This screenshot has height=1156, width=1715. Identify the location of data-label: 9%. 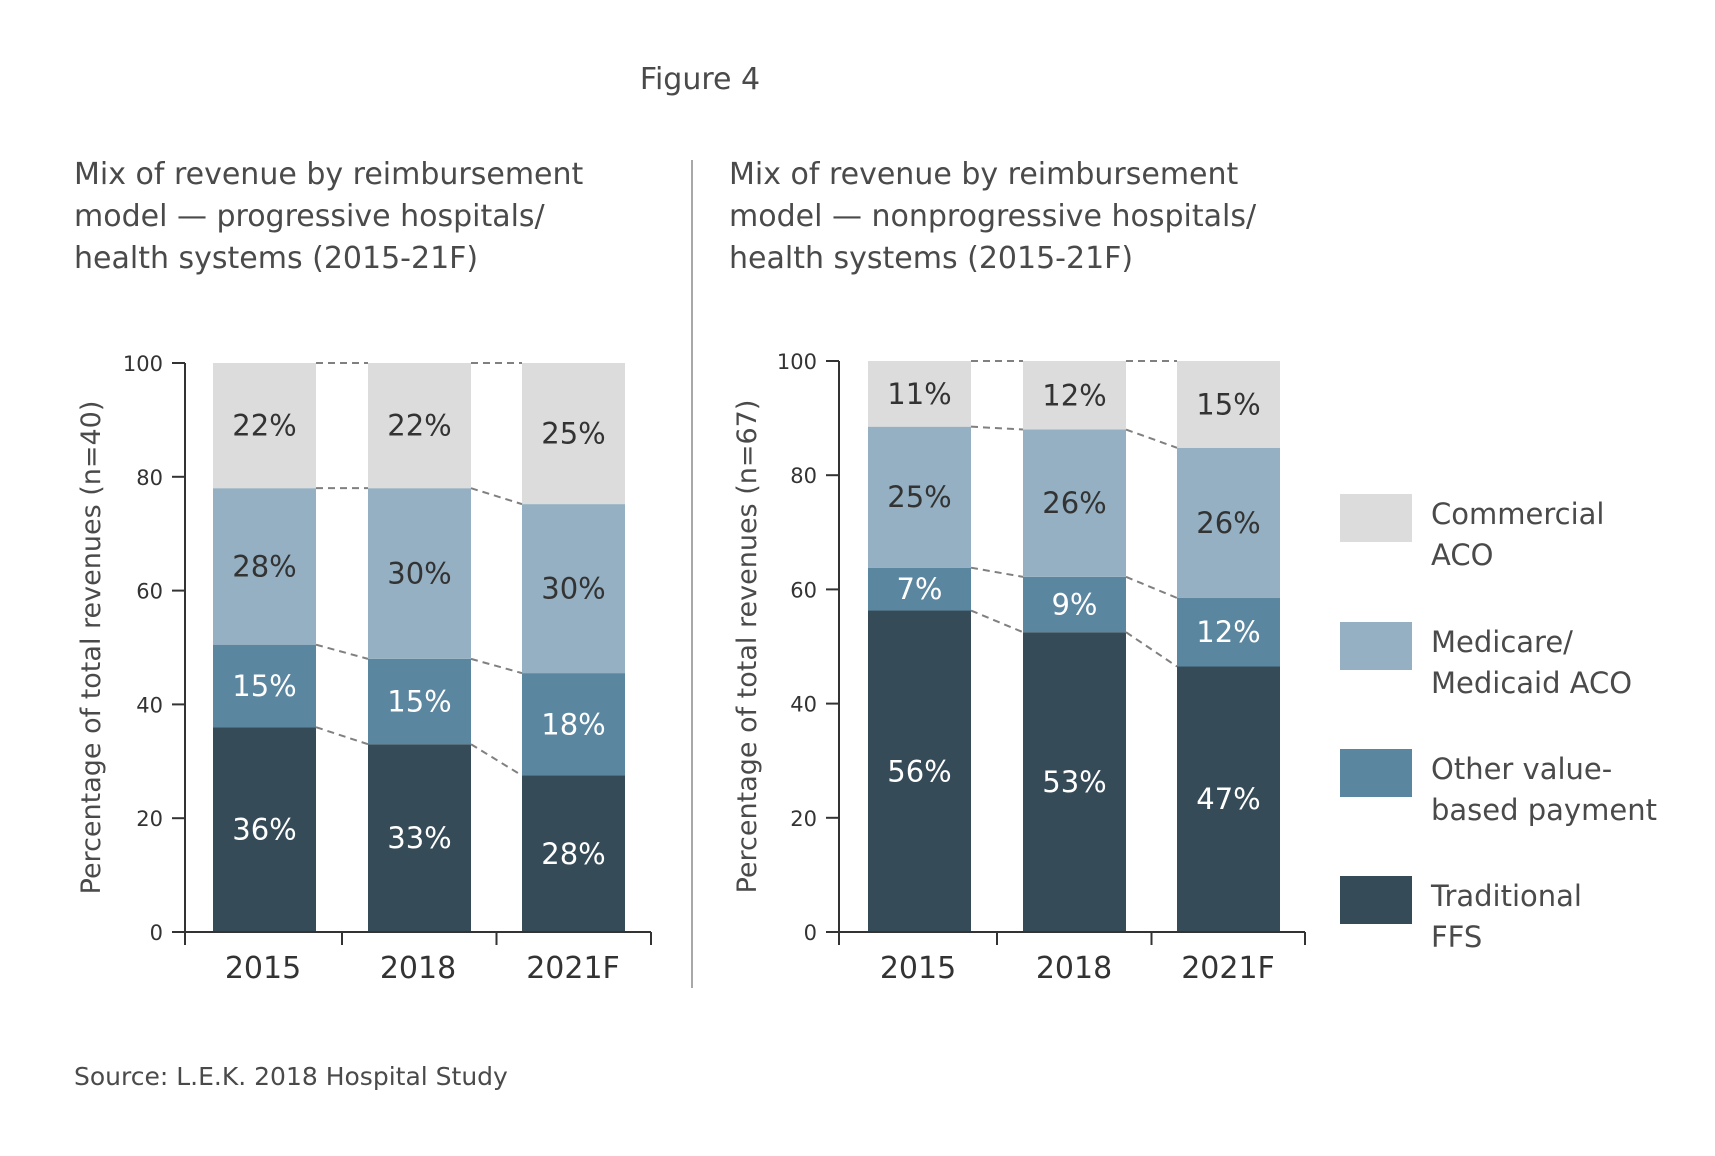
(1074, 605).